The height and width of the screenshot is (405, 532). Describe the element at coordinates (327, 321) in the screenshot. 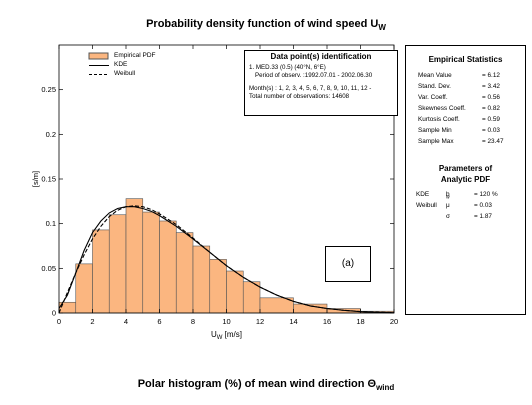

I see `x-tick-label: 16` at that location.